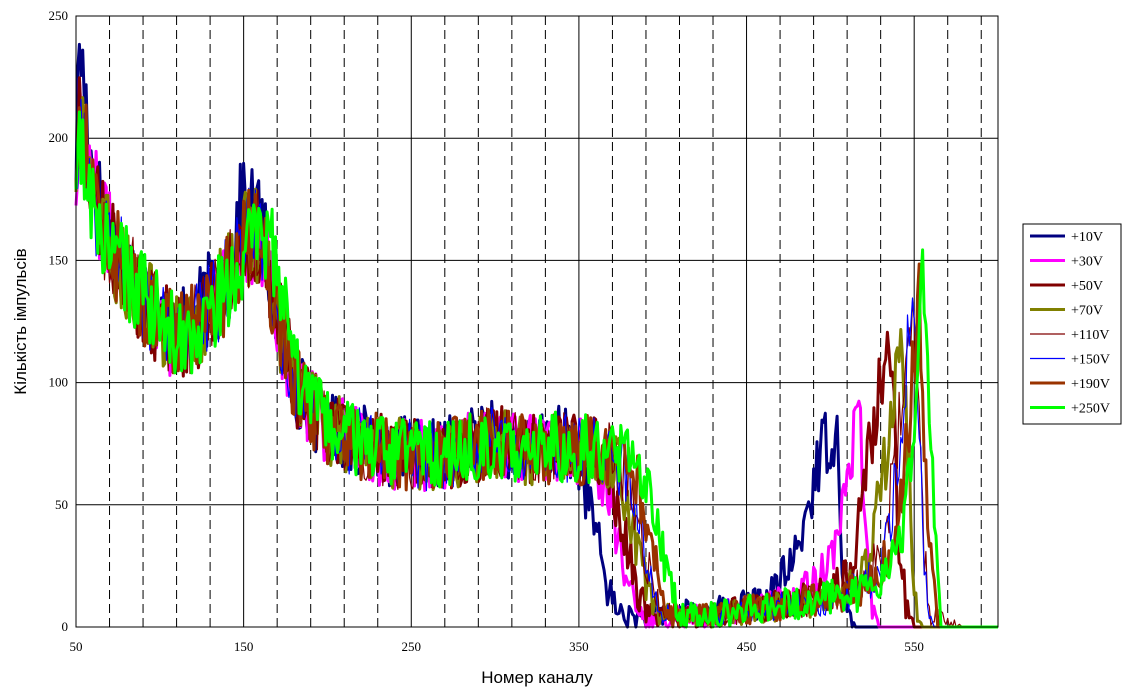  I want to click on legend-label: +10V, so click(1087, 237).